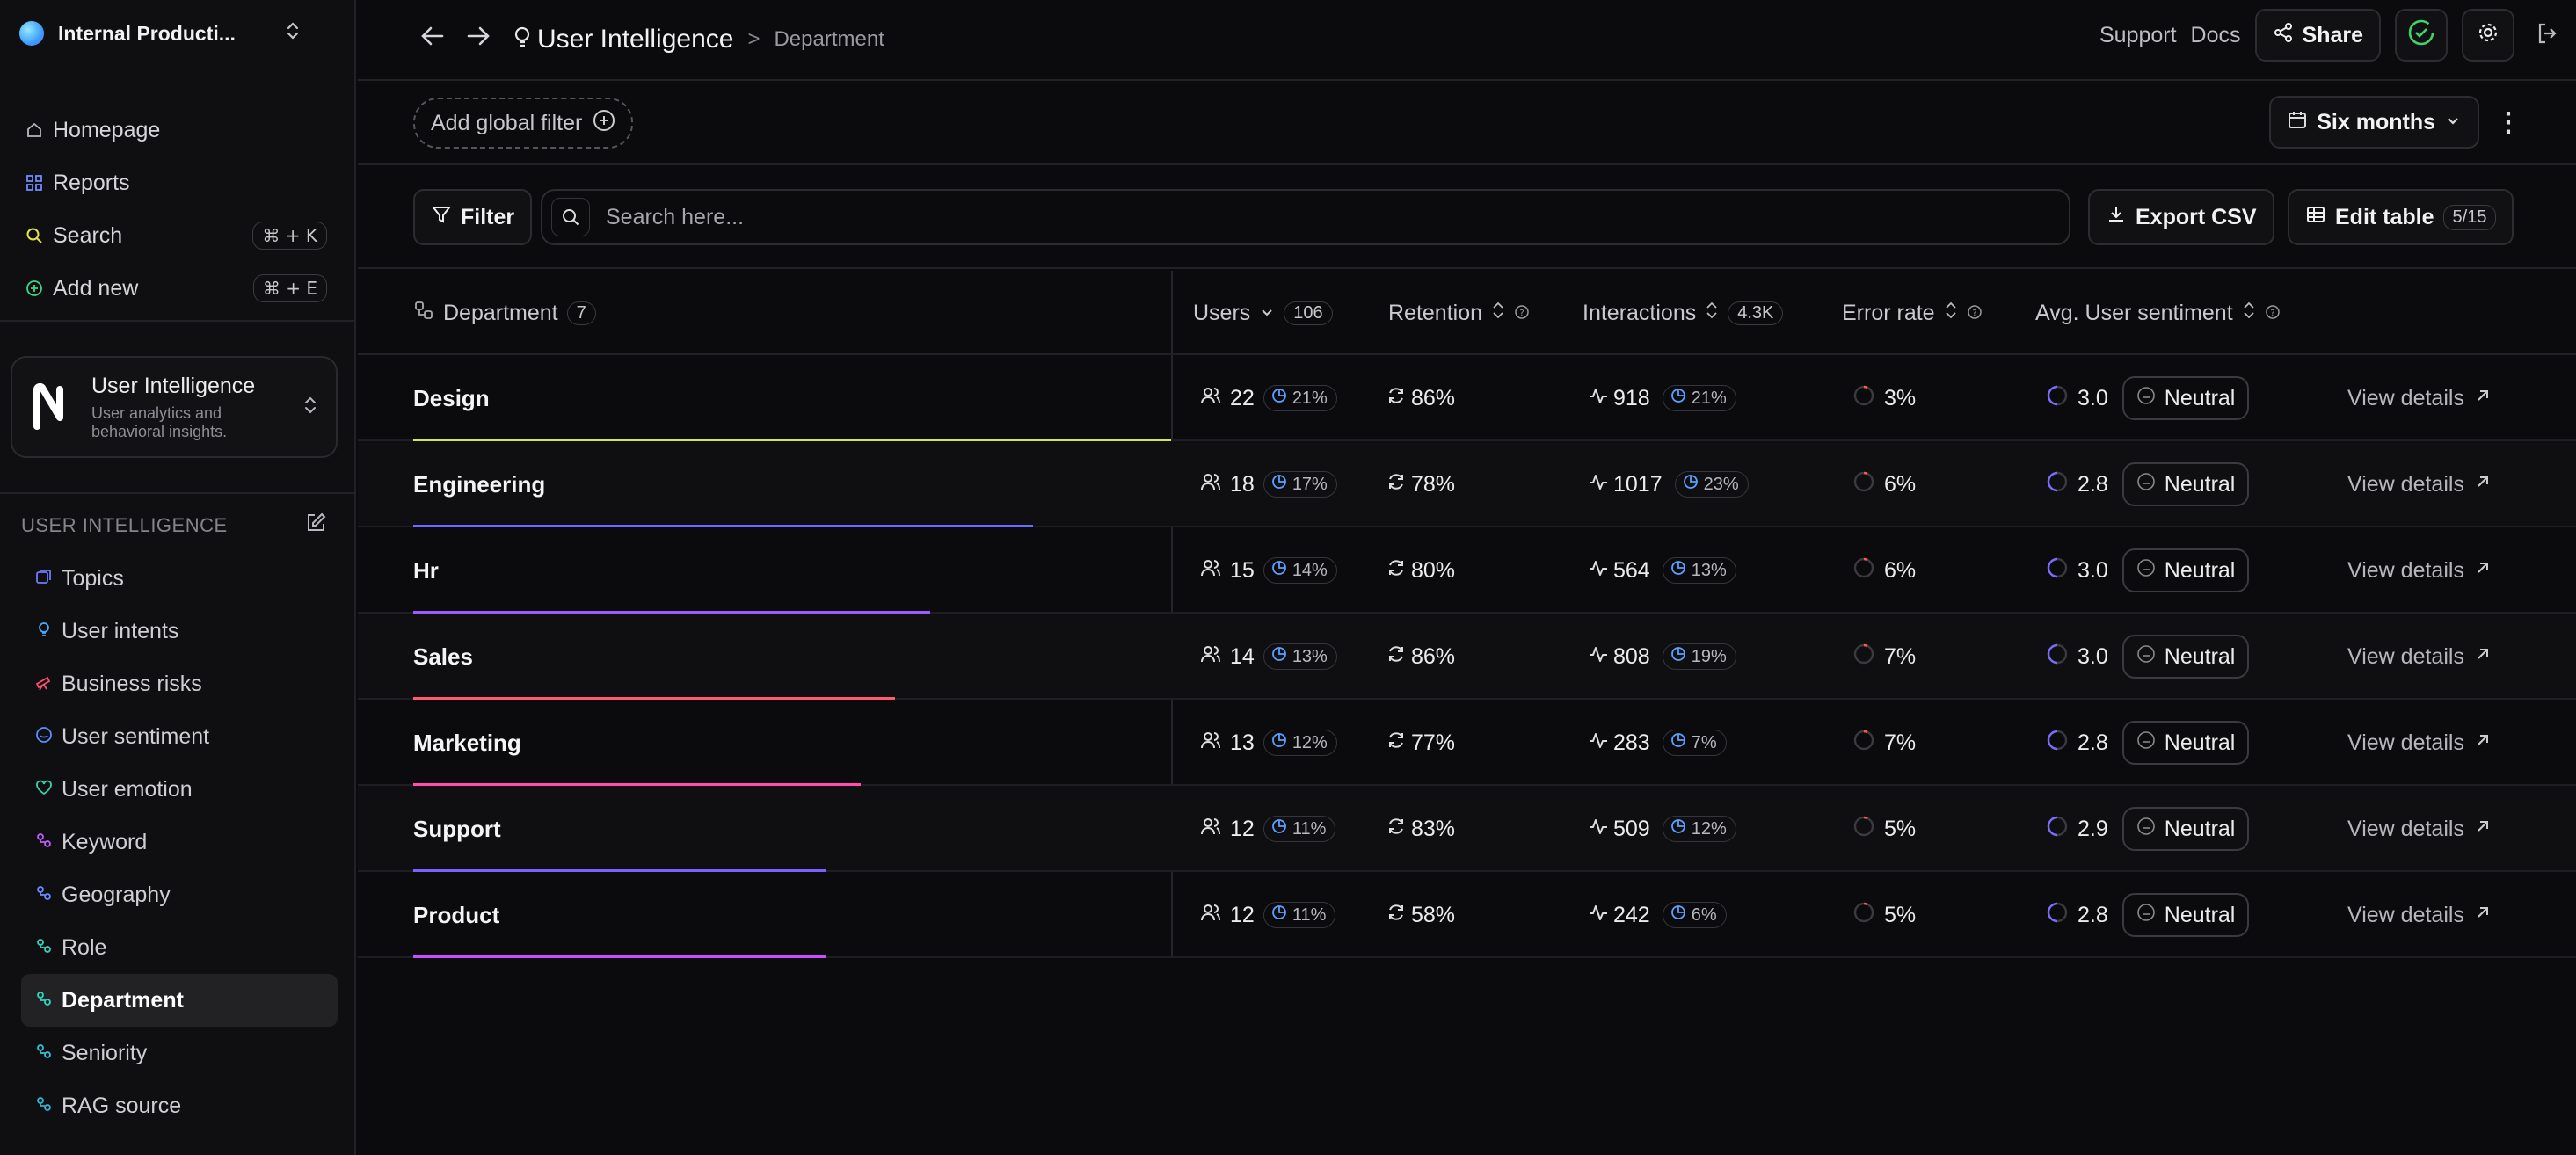 The height and width of the screenshot is (1155, 2576). Describe the element at coordinates (504, 313) in the screenshot. I see `col-department: Department 7` at that location.